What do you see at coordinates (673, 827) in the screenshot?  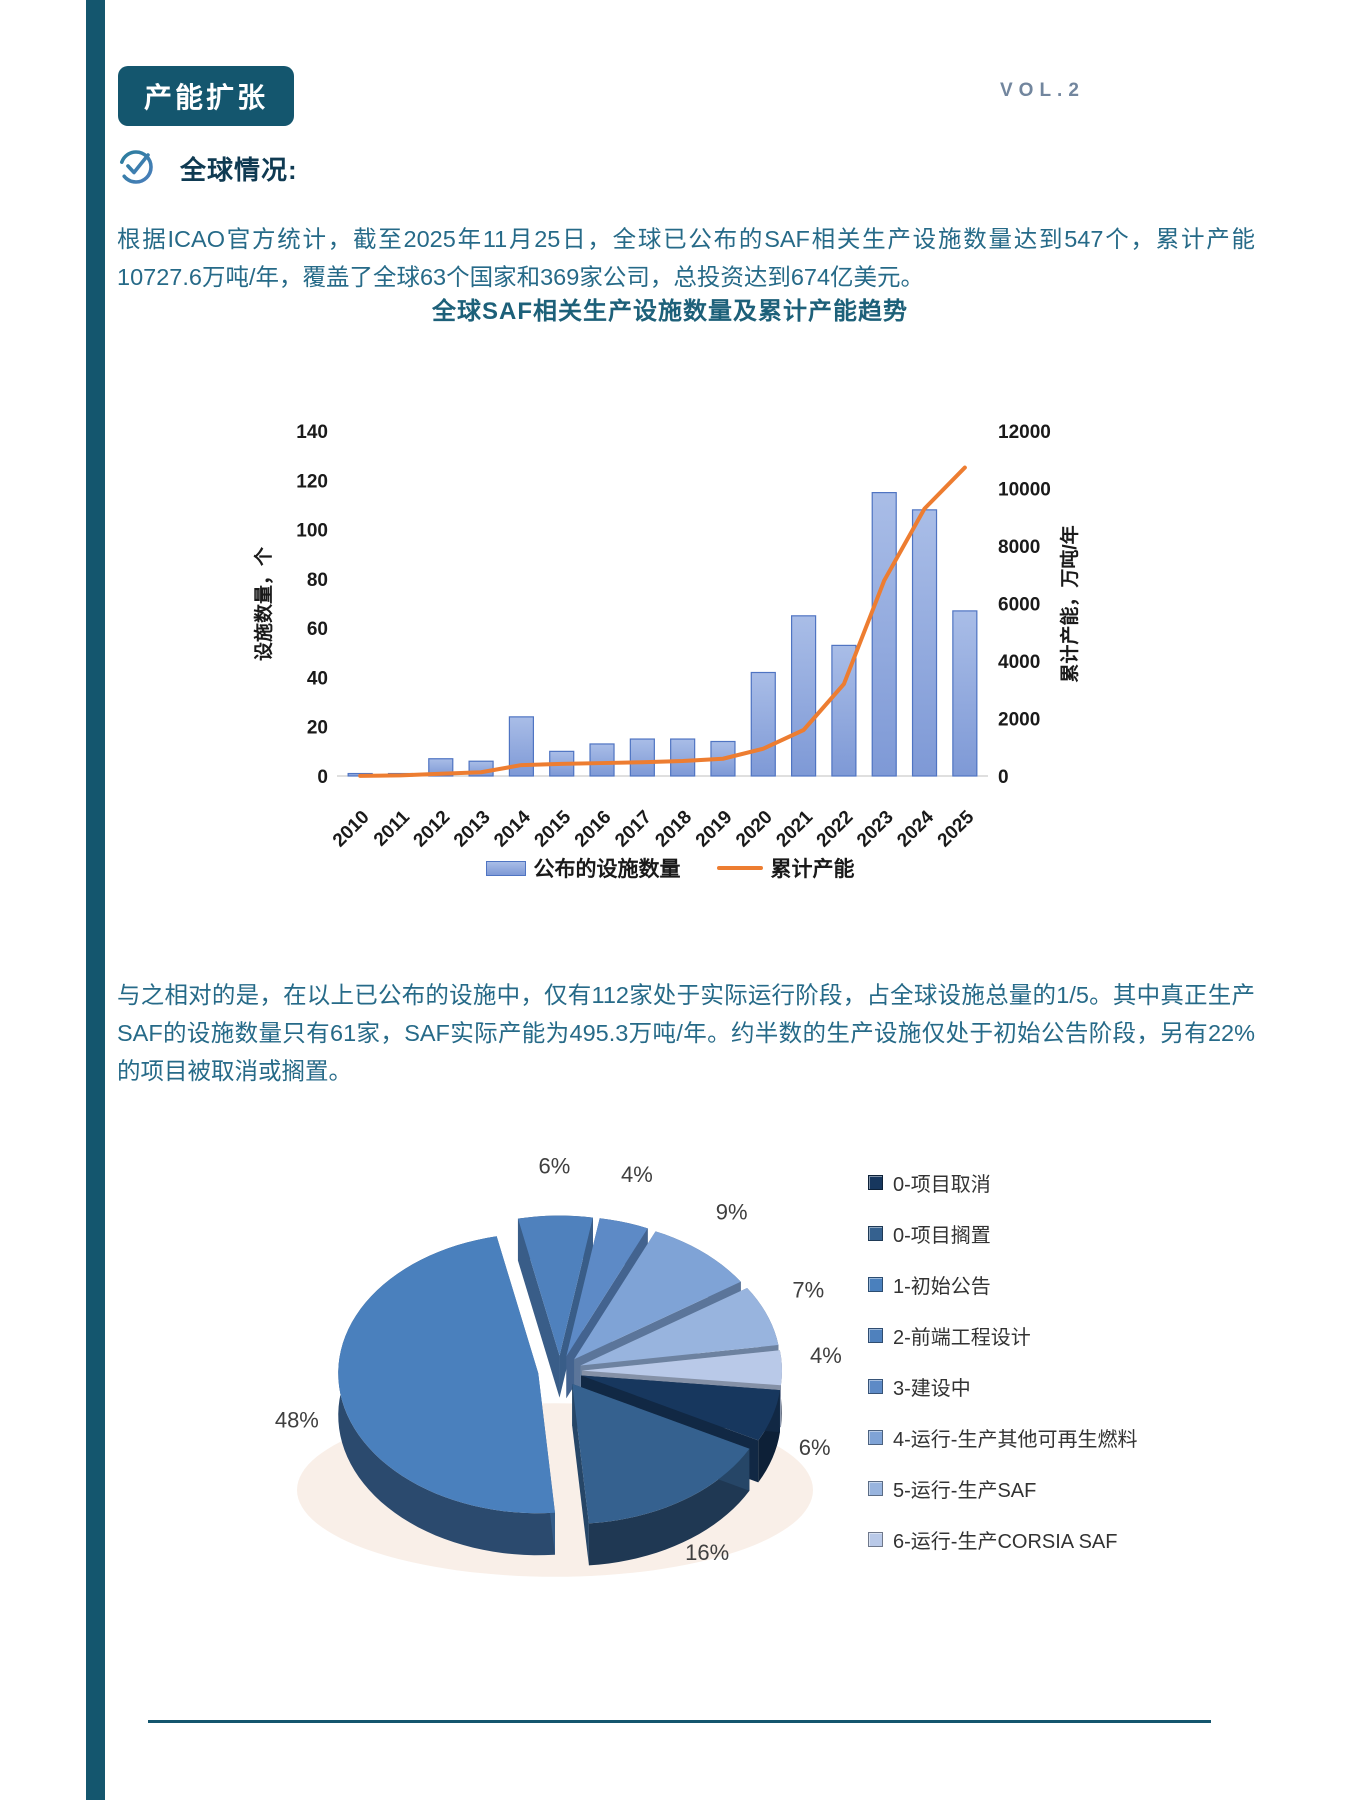 I see `svg-text: 2018` at bounding box center [673, 827].